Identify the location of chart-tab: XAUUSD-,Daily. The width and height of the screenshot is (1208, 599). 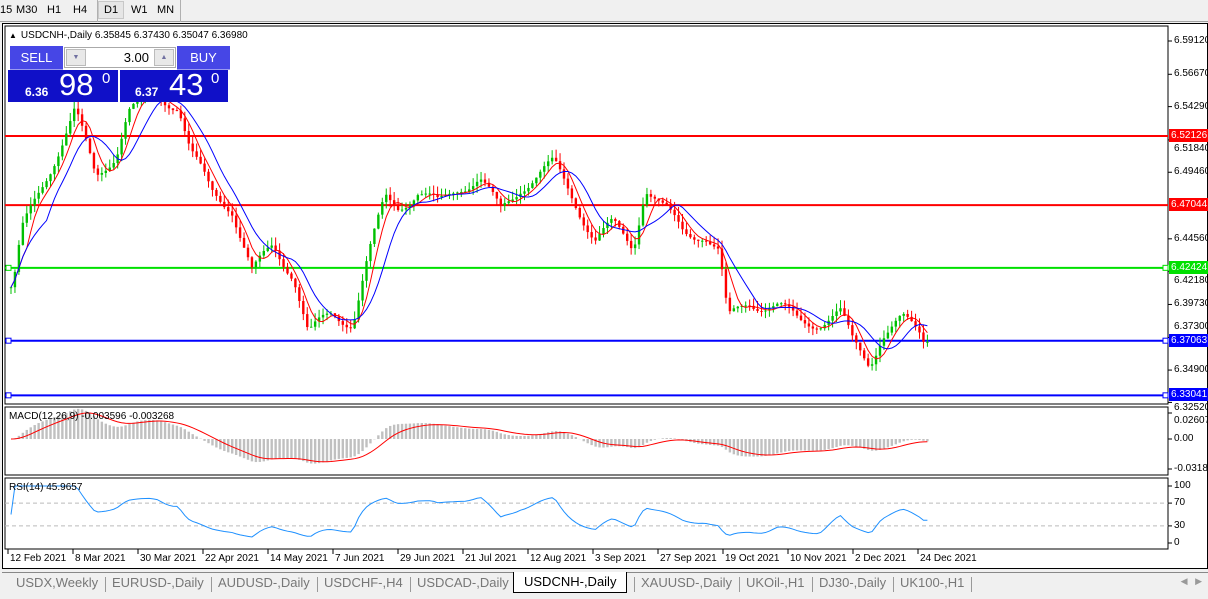
(687, 582).